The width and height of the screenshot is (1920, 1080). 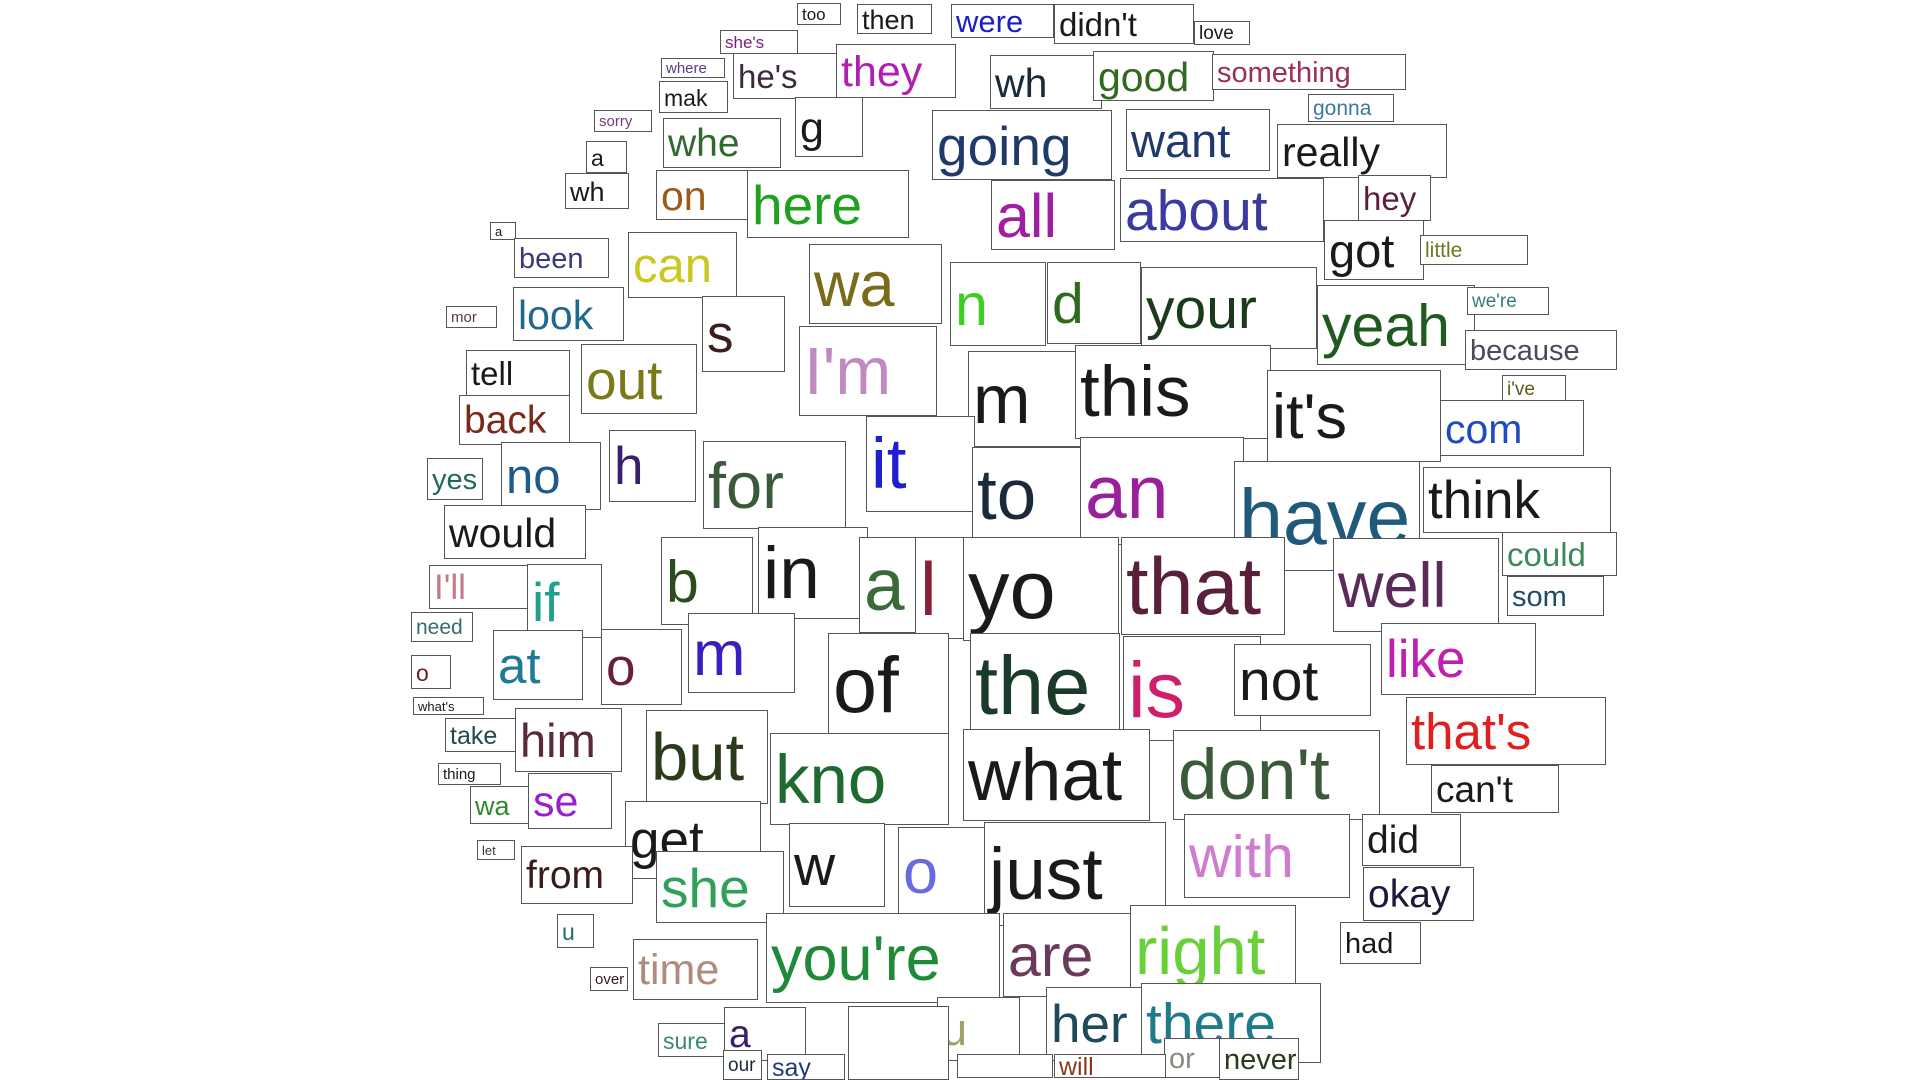 What do you see at coordinates (1162, 491) in the screenshot?
I see `word-an: an` at bounding box center [1162, 491].